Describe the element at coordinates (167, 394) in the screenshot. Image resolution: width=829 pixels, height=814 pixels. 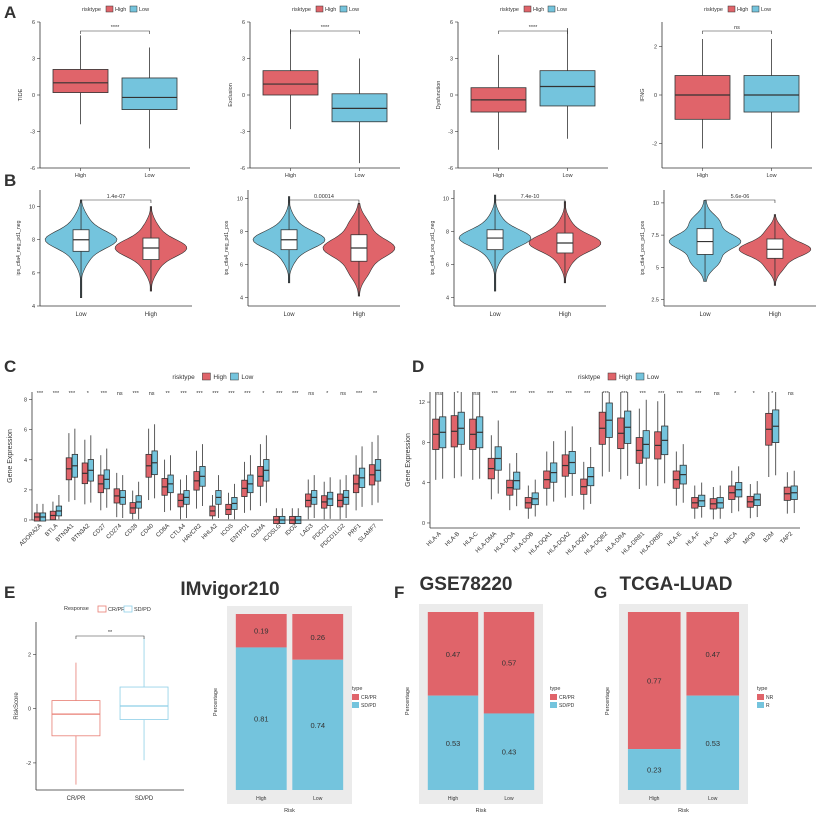
I see `significance-label: **` at that location.